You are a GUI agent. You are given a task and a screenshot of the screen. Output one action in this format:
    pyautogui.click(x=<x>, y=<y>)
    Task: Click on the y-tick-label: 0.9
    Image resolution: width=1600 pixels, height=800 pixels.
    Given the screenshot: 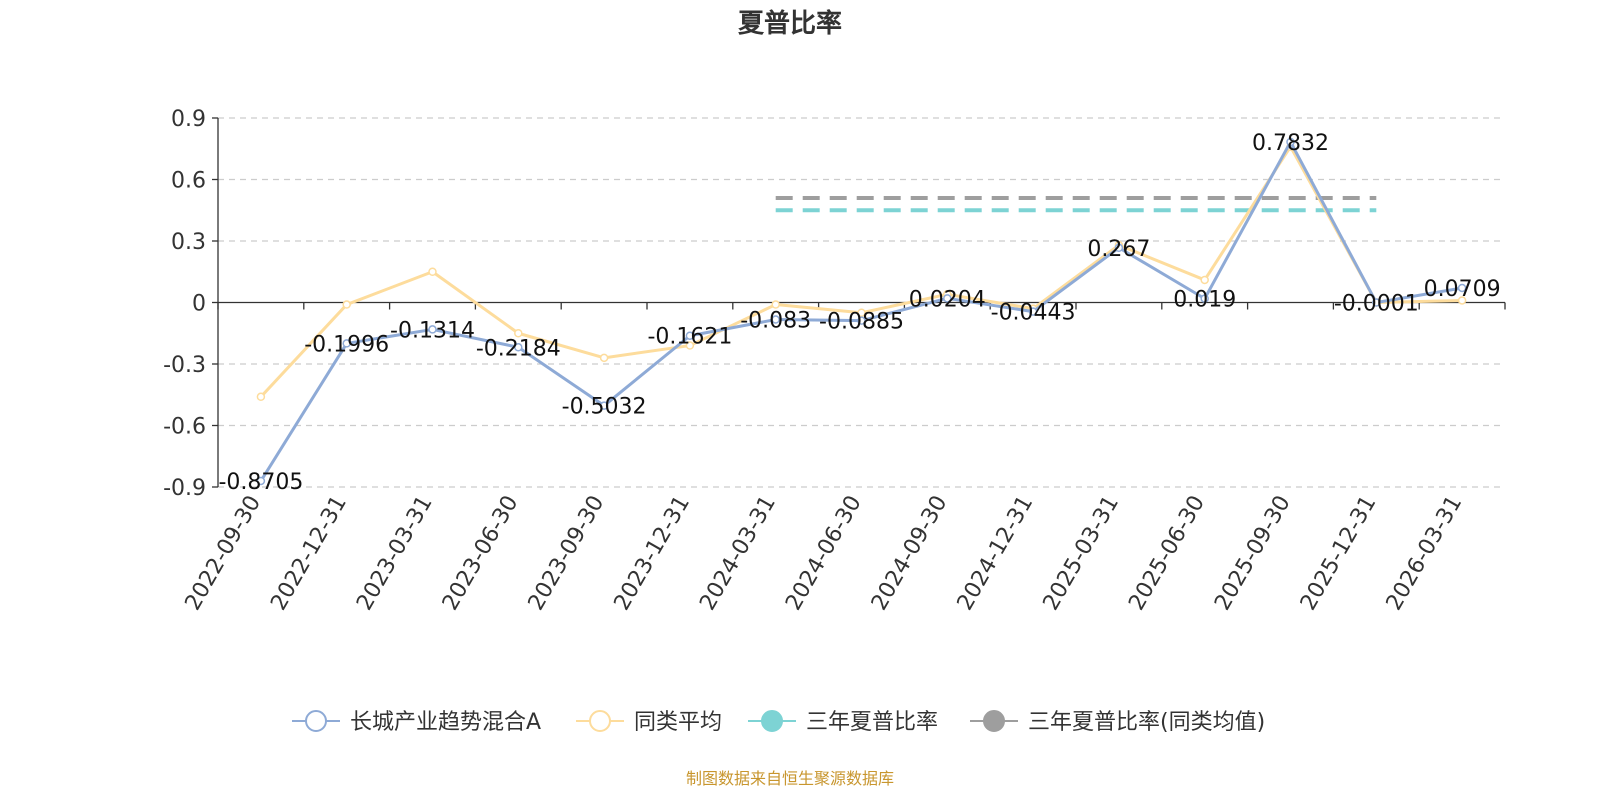 What is the action you would take?
    pyautogui.click(x=188, y=119)
    